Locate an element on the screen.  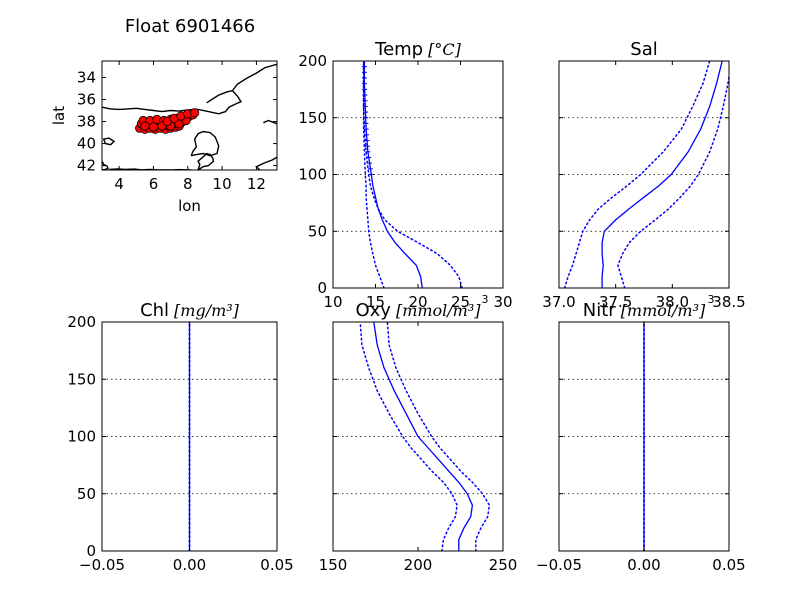
temp-title: Temp [°C] is located at coordinates (417, 49).